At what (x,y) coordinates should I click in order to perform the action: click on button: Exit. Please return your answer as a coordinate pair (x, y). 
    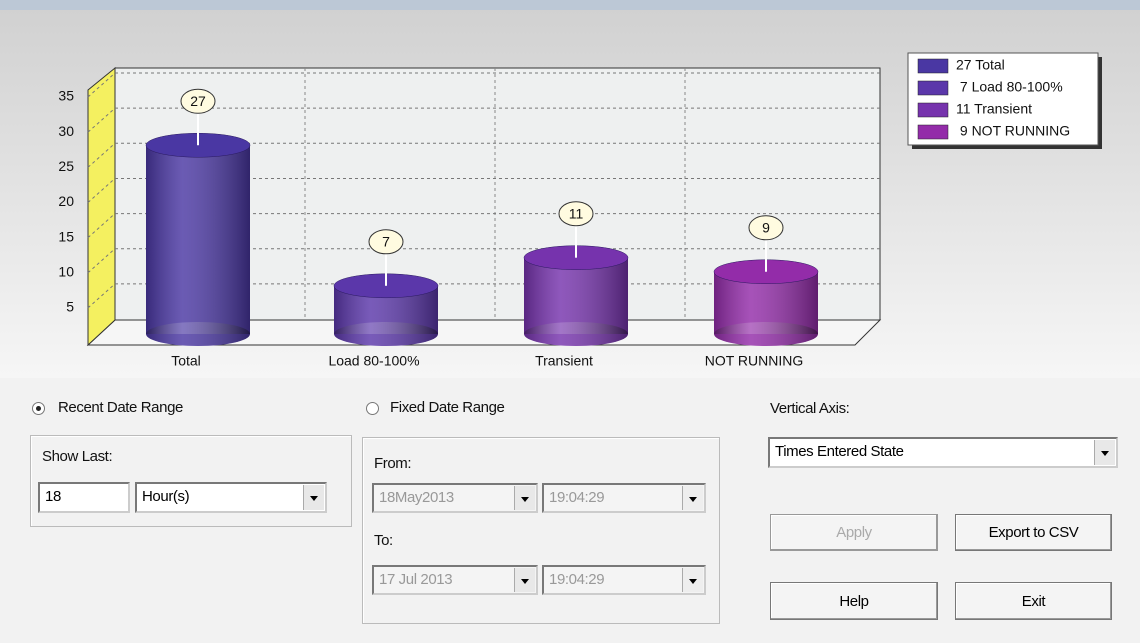
    Looking at the image, I should click on (1033, 601).